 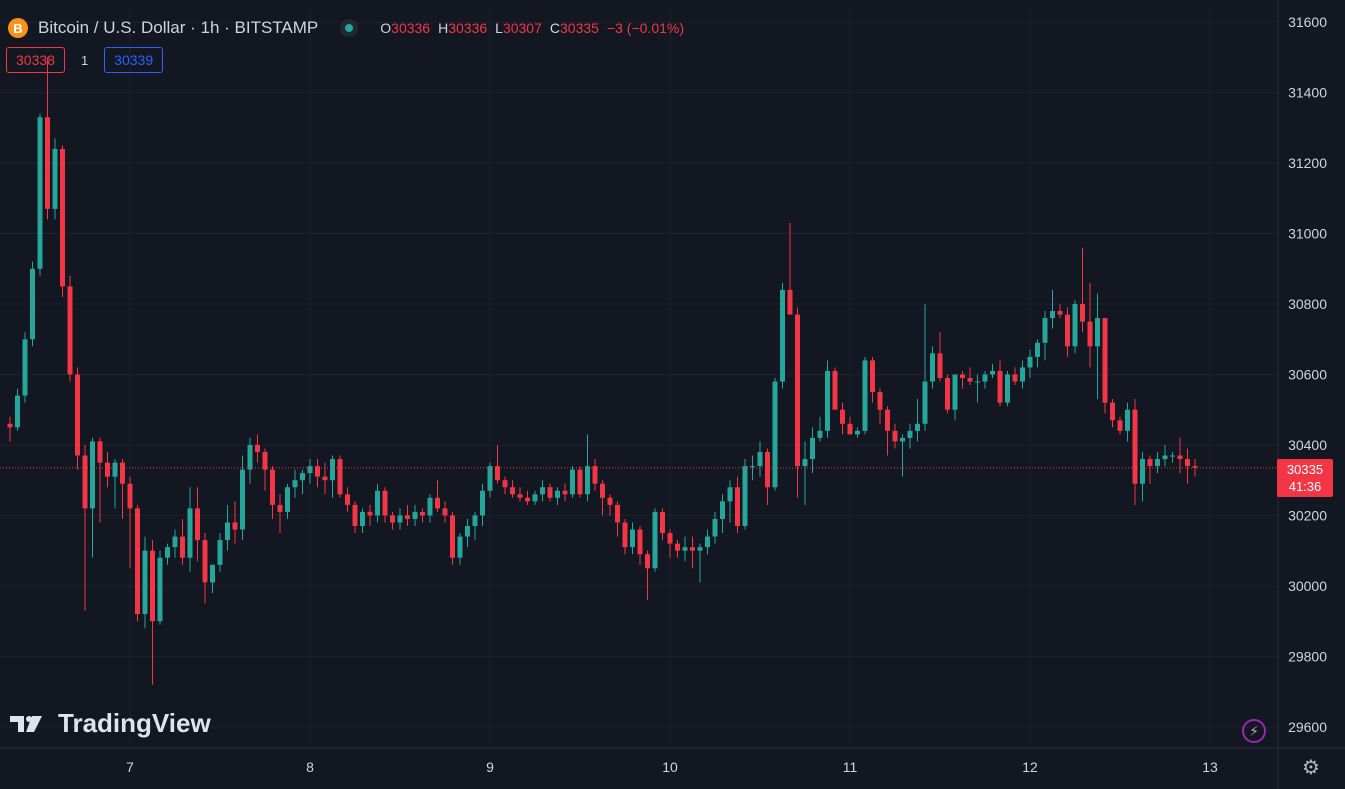 What do you see at coordinates (1307, 234) in the screenshot?
I see `y-tick-label: 31000` at bounding box center [1307, 234].